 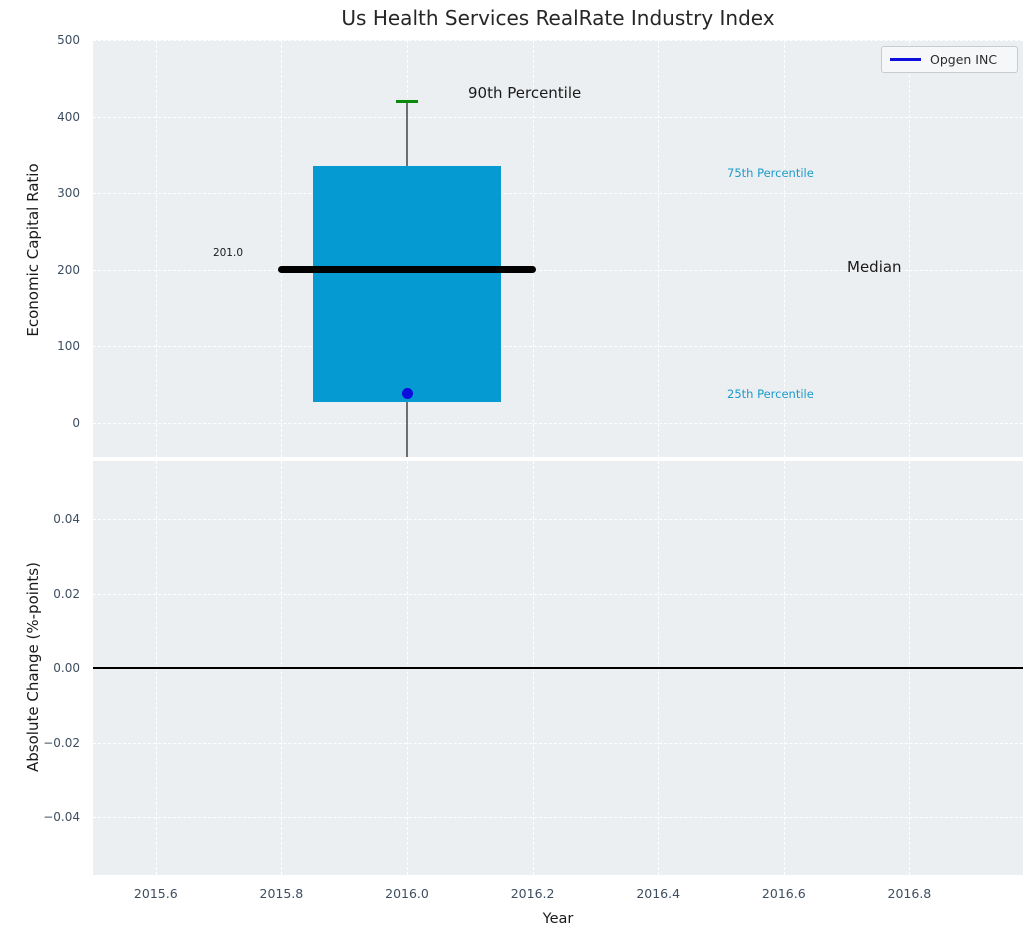 I want to click on interquartile-box, so click(x=407, y=284).